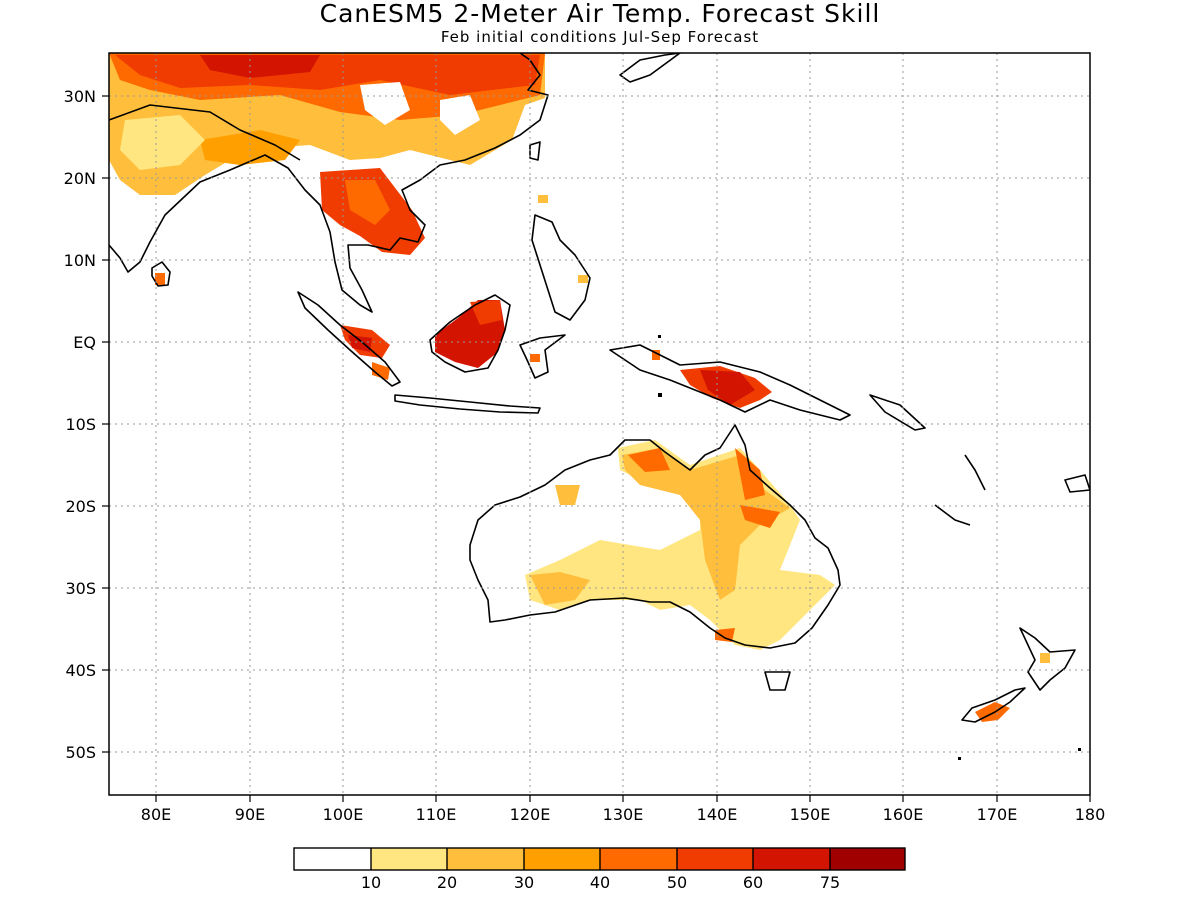 The image size is (1200, 900). What do you see at coordinates (530, 814) in the screenshot?
I see `lon-label: 120E` at bounding box center [530, 814].